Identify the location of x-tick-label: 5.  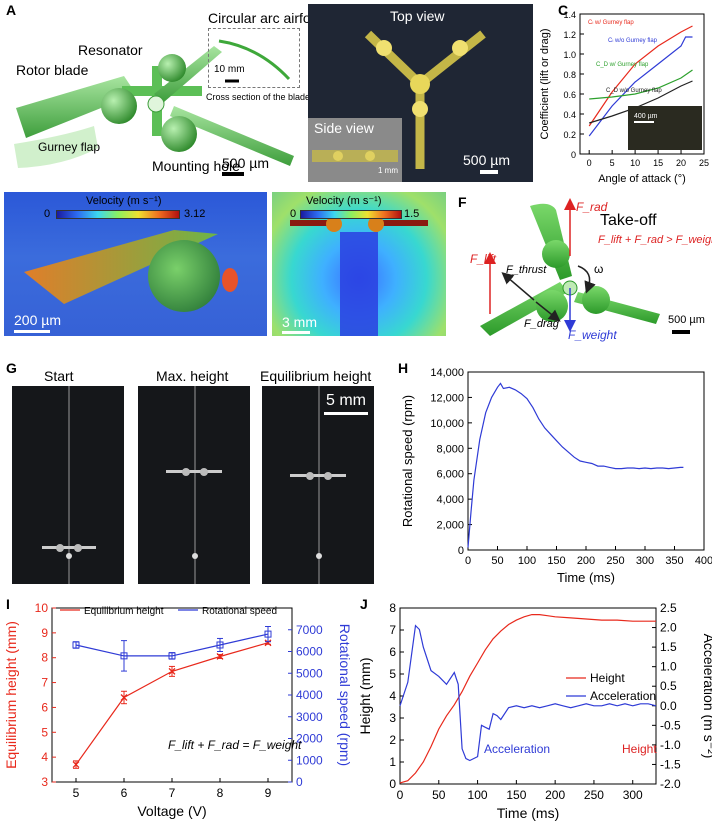
(76, 793).